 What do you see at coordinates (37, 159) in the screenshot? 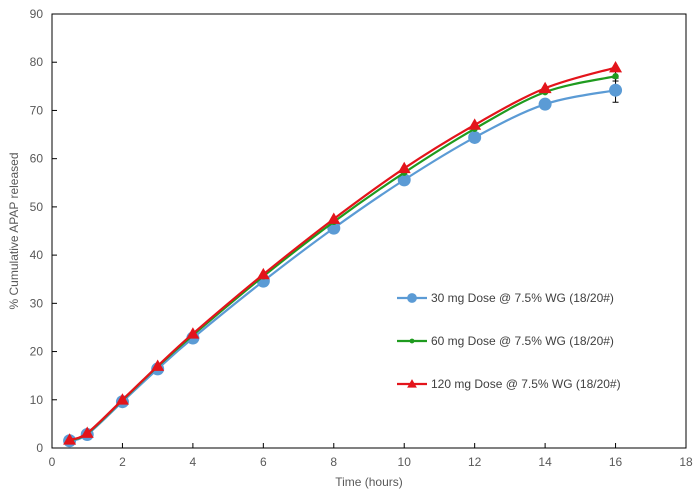
I see `y-tick-label: 60` at bounding box center [37, 159].